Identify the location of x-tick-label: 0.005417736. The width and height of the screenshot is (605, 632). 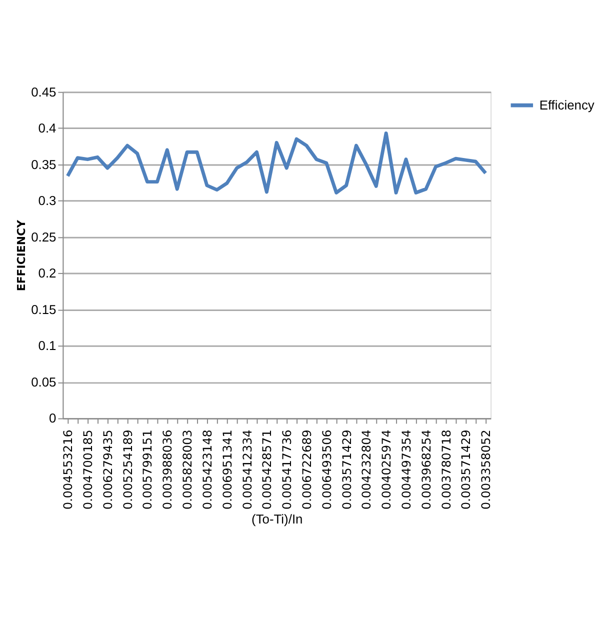
(287, 470).